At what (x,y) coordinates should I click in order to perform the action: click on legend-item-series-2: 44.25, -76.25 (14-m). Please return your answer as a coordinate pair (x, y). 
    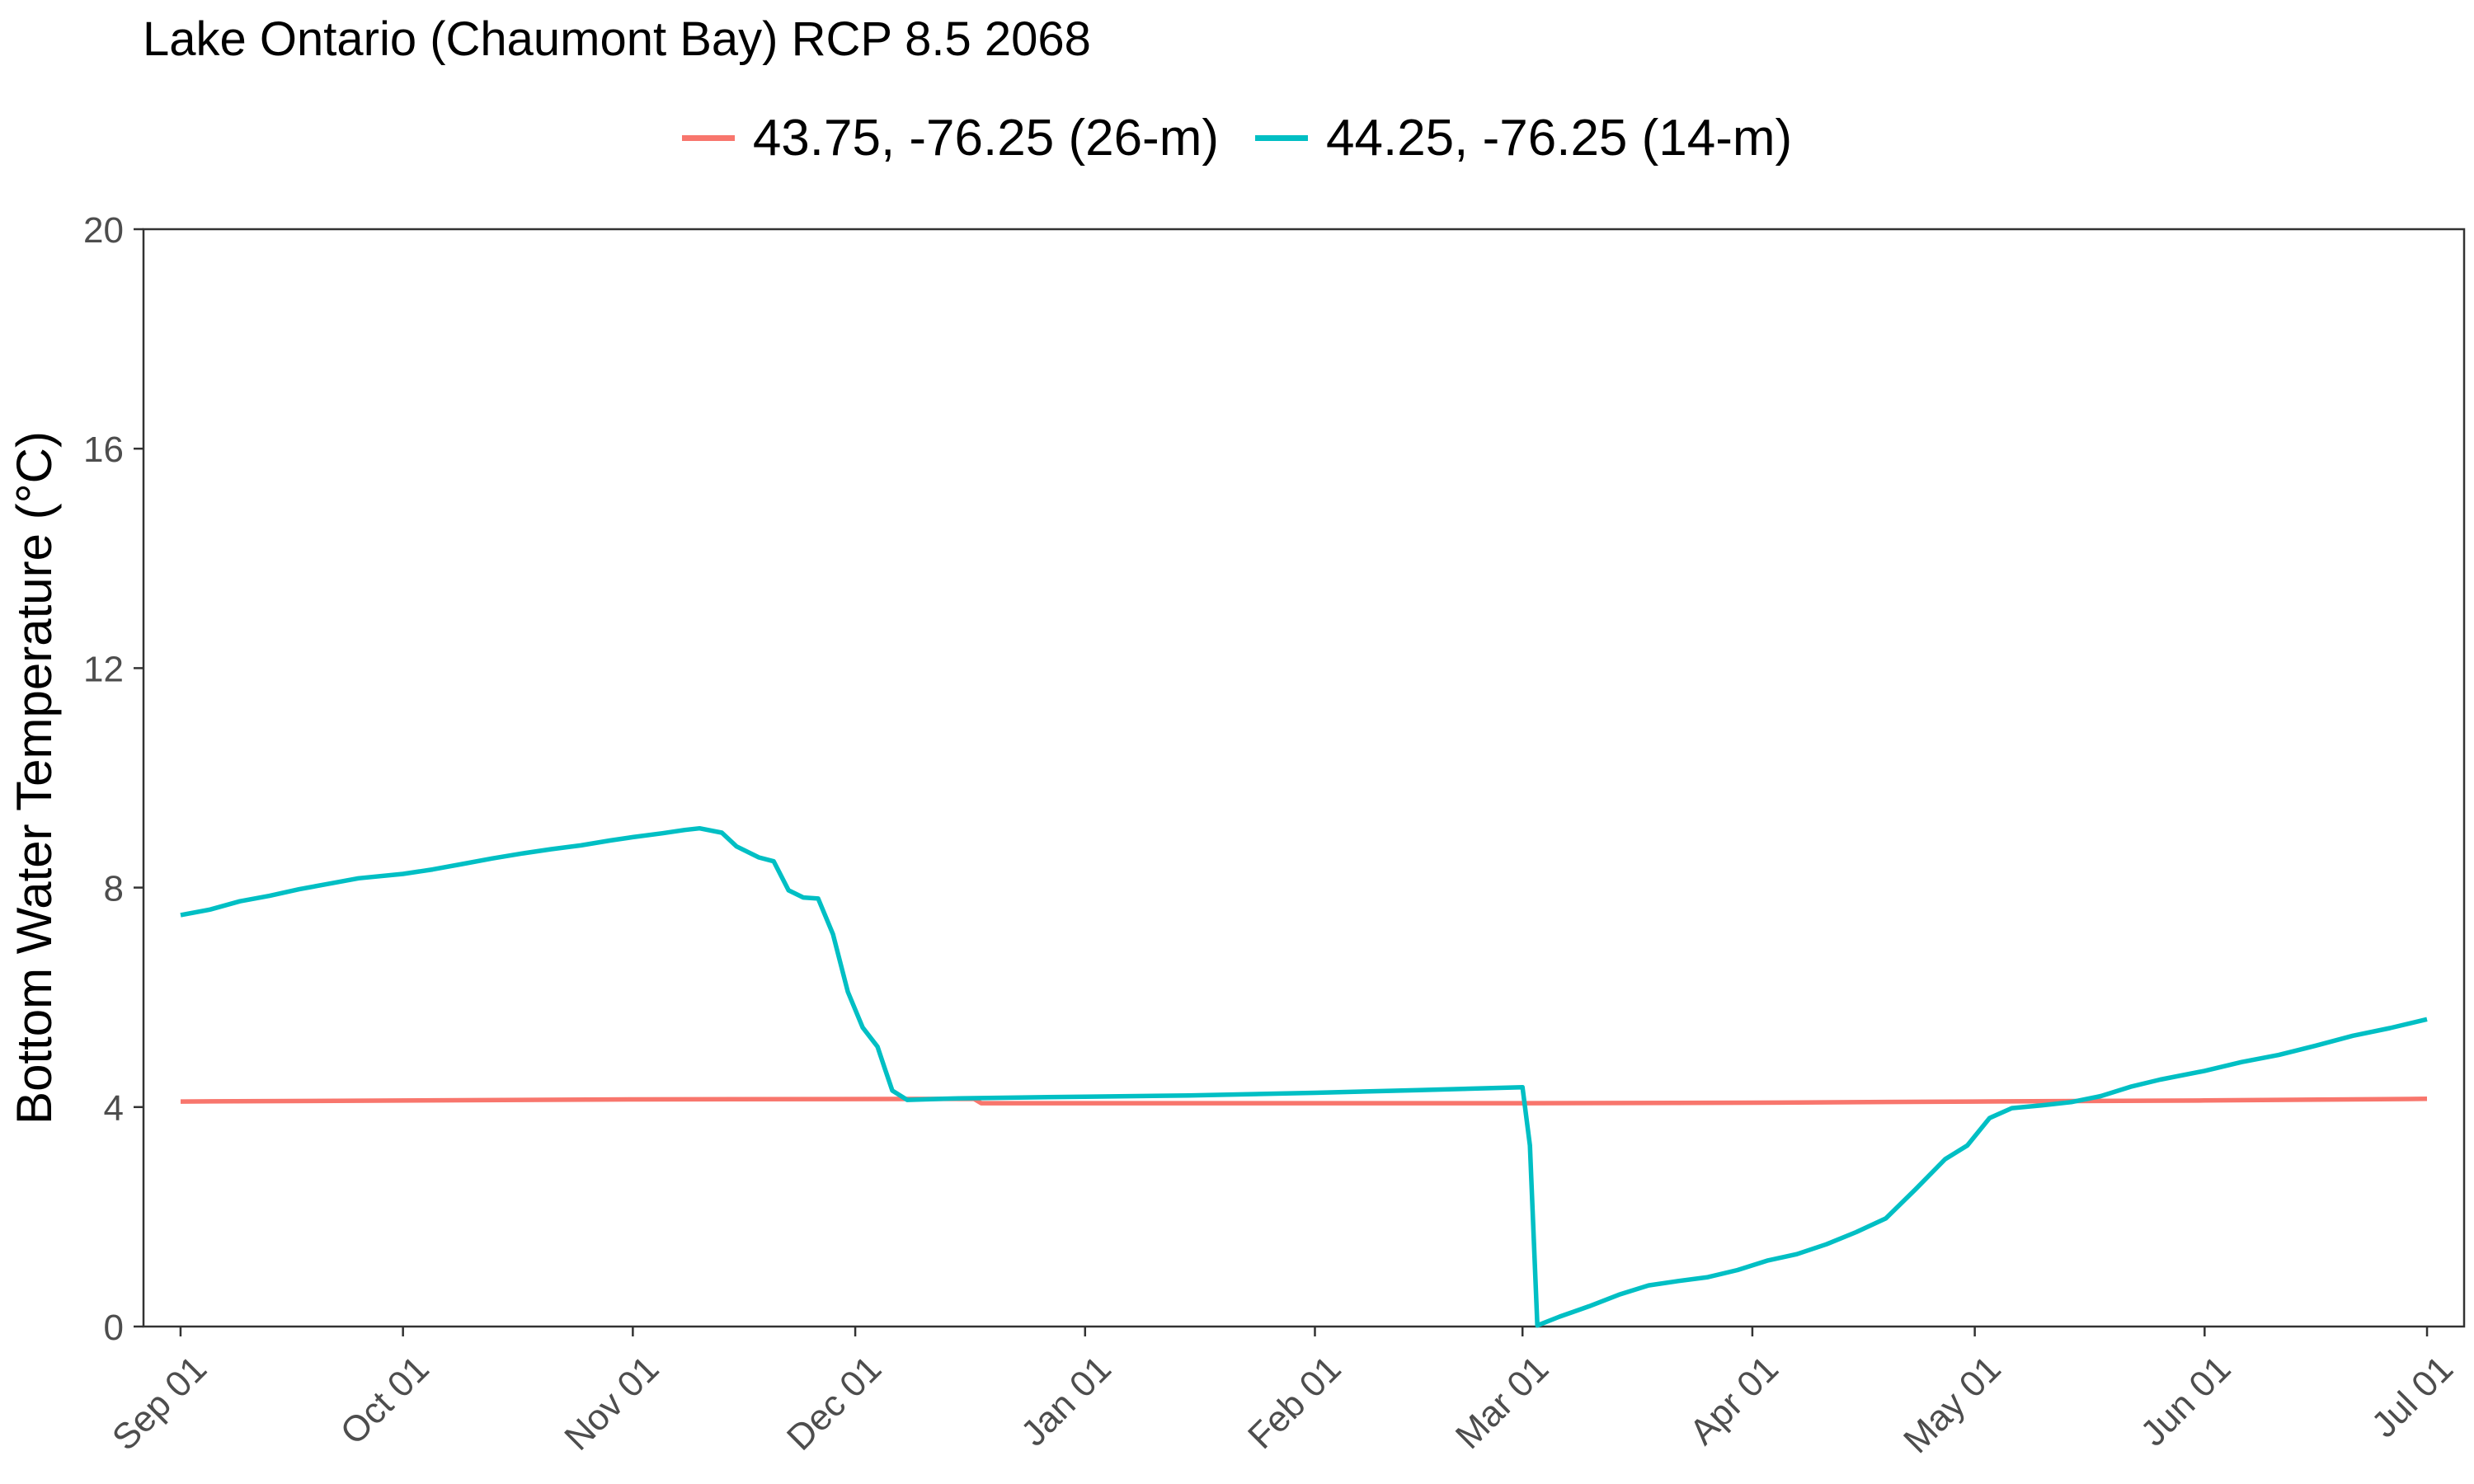
    Looking at the image, I should click on (1523, 138).